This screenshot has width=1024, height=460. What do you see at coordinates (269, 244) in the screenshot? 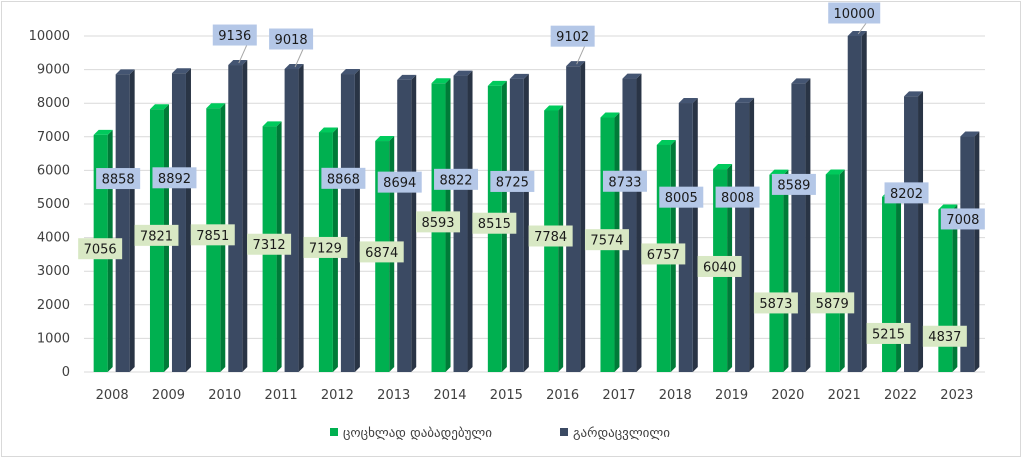
I see `data-label-births: 7312` at bounding box center [269, 244].